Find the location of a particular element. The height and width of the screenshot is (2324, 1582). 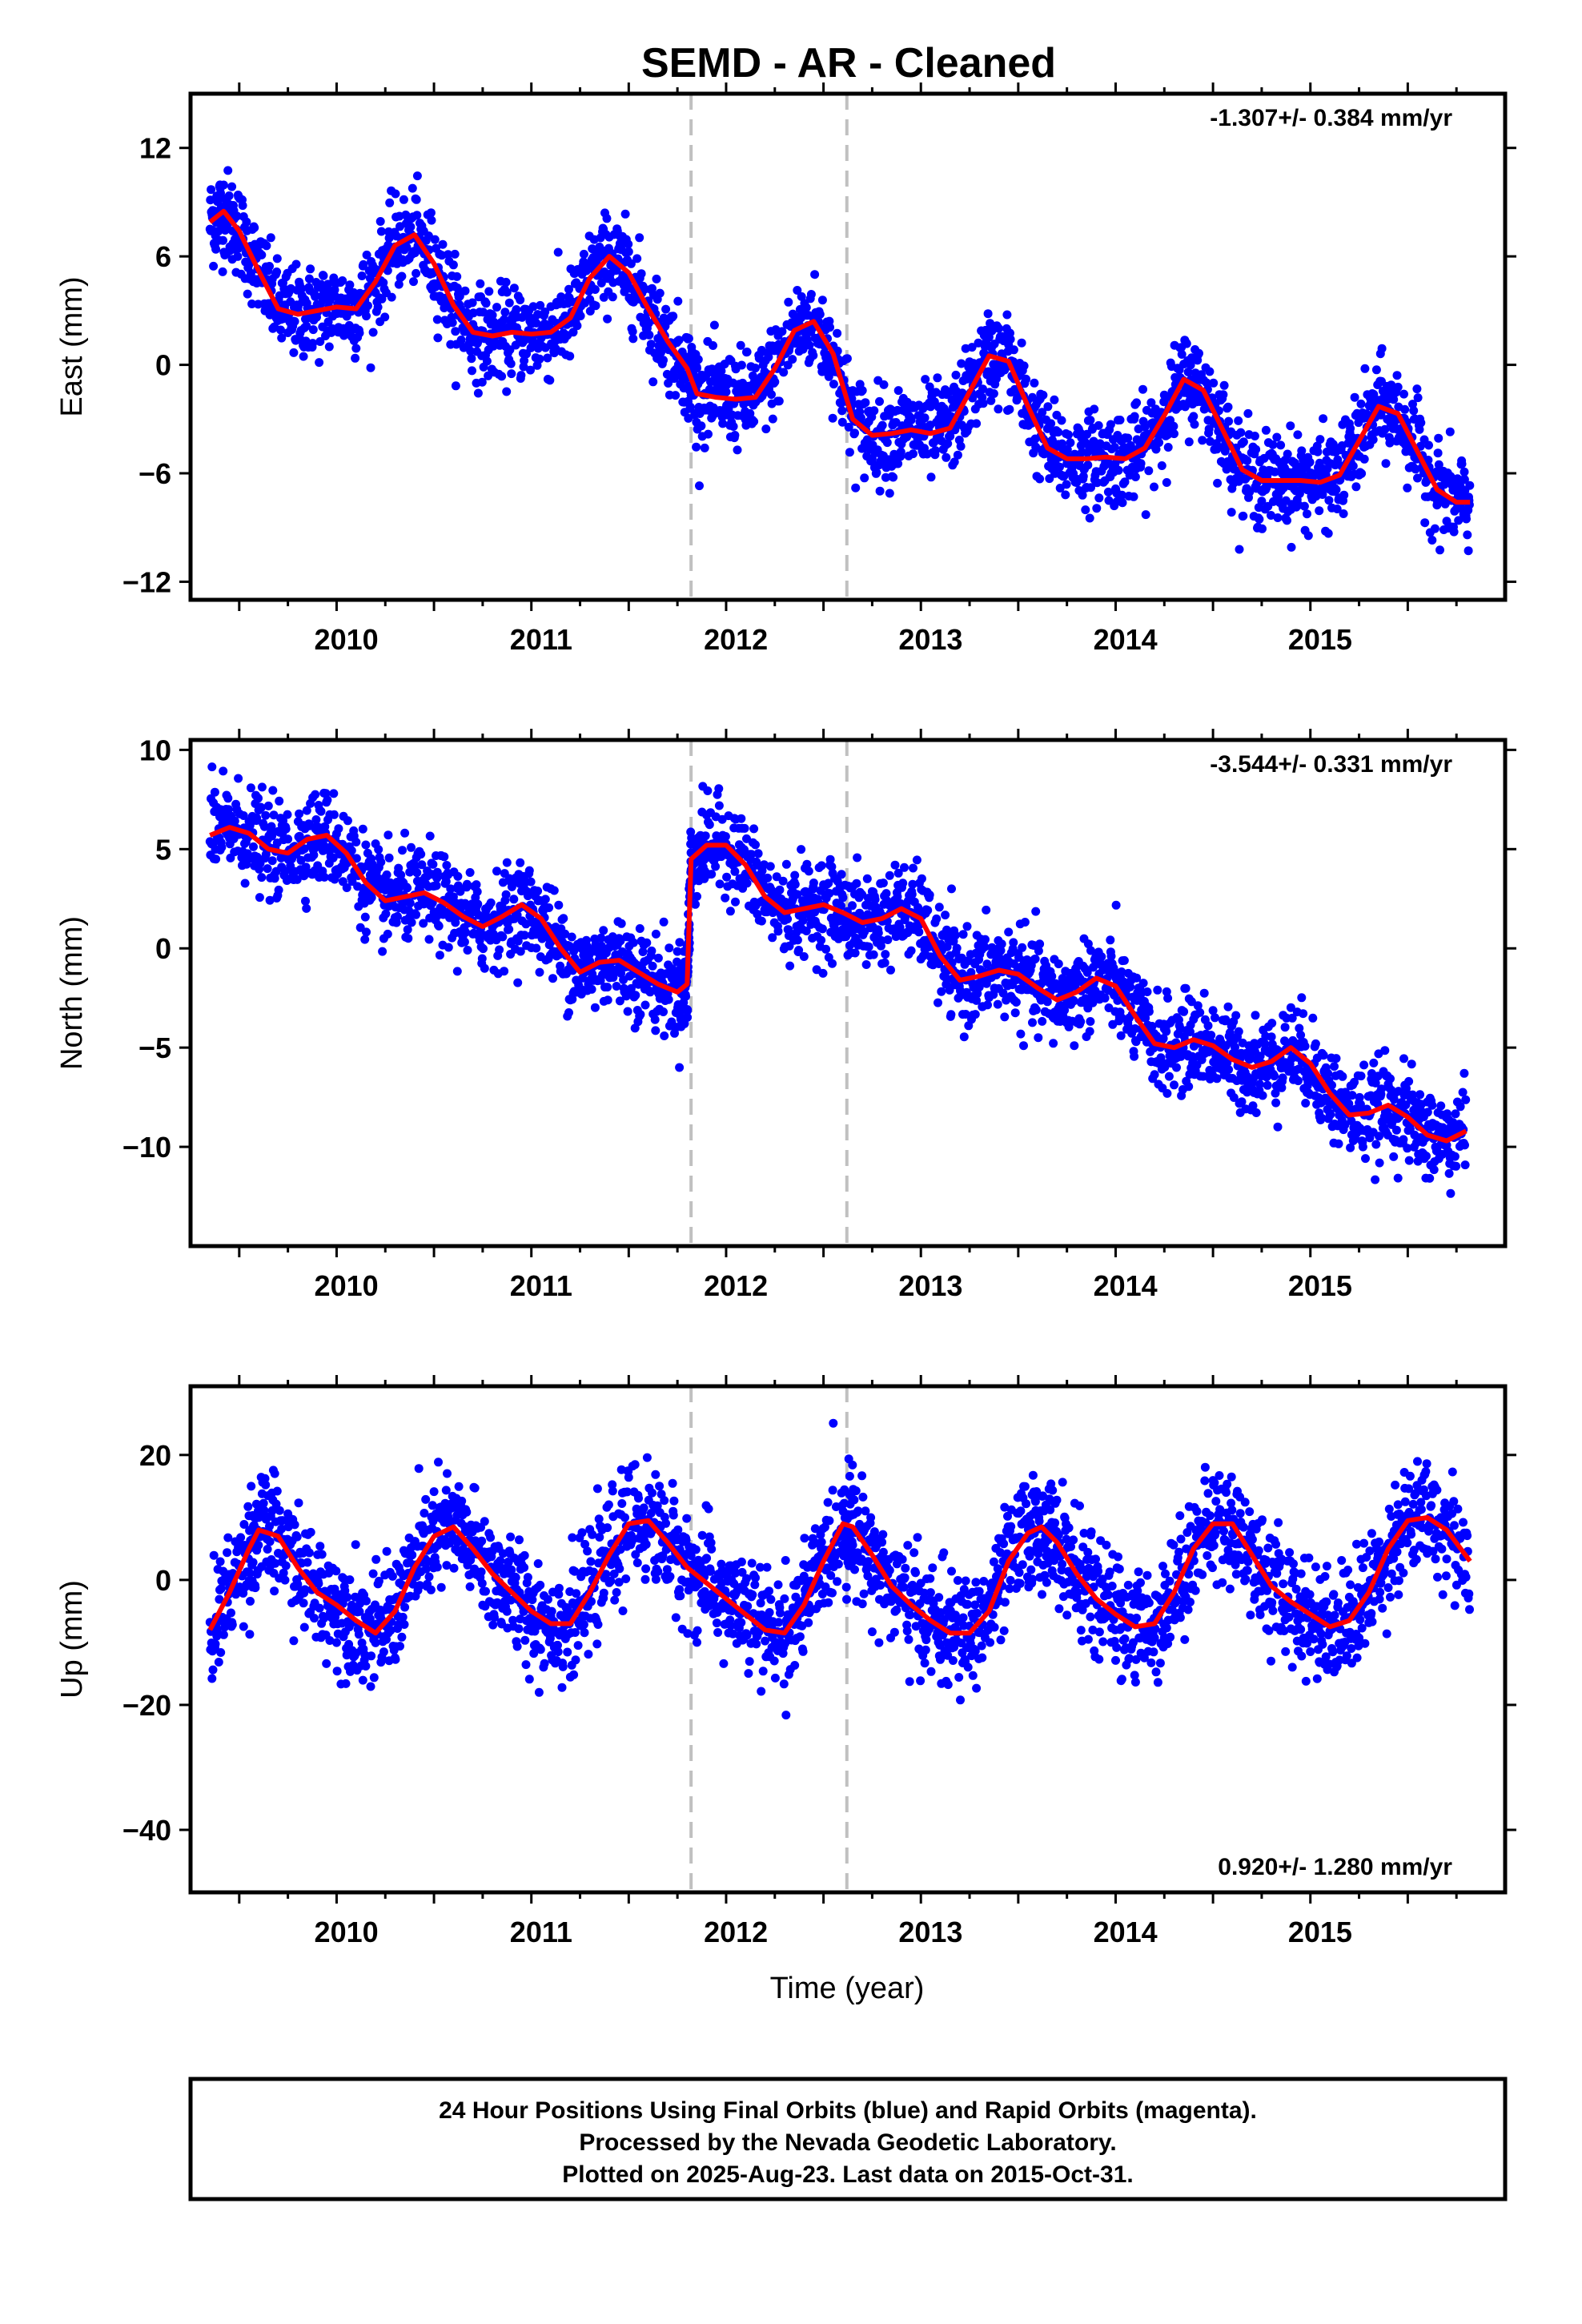

y-axis-label: East (mm) is located at coordinates (72, 346).